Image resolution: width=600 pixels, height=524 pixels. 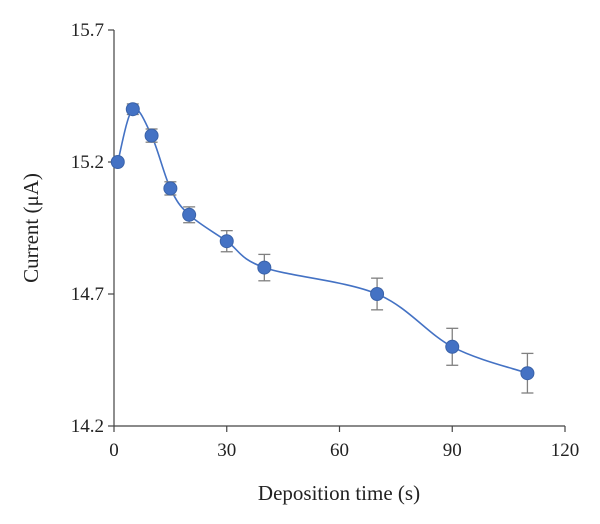 What do you see at coordinates (452, 450) in the screenshot?
I see `x-tick-label: 90` at bounding box center [452, 450].